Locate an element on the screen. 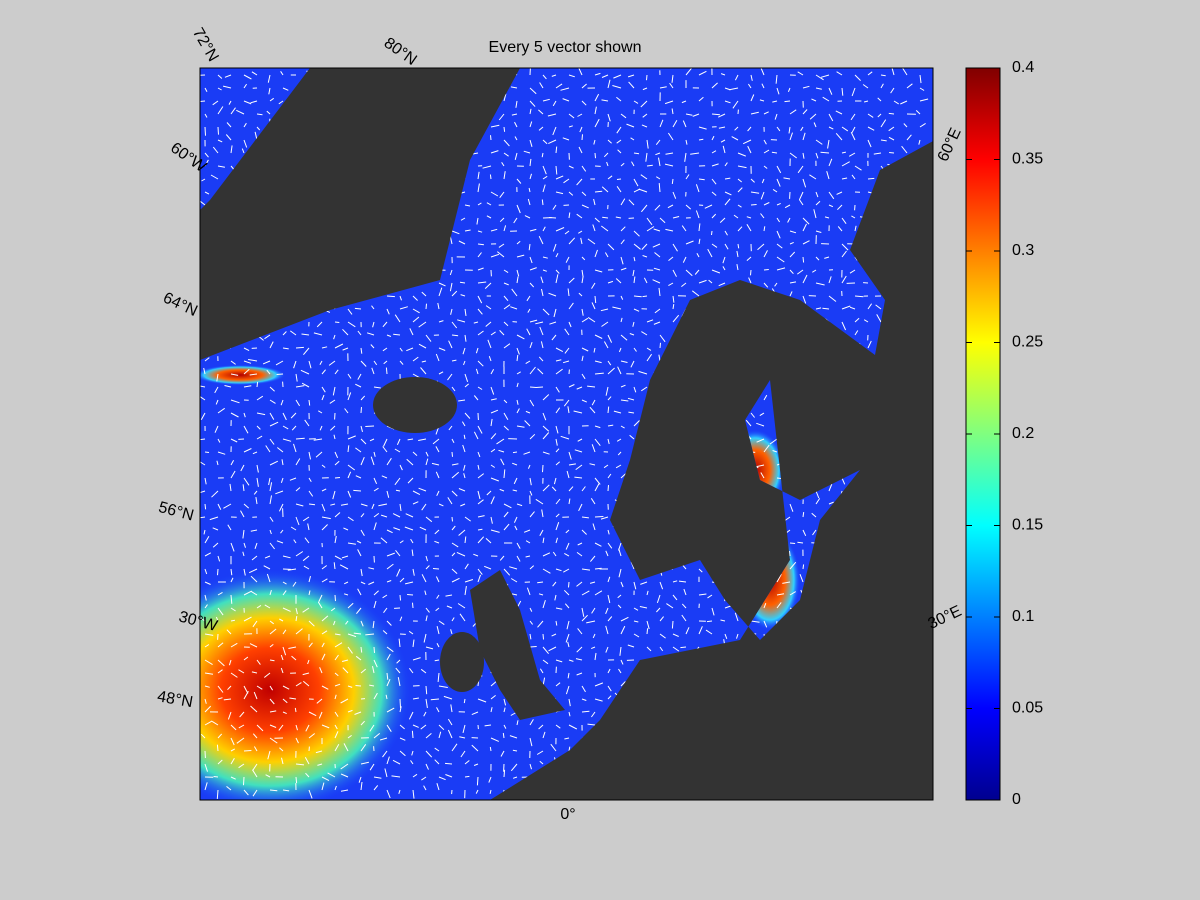  graticule-label: 60°E is located at coordinates (950, 144).